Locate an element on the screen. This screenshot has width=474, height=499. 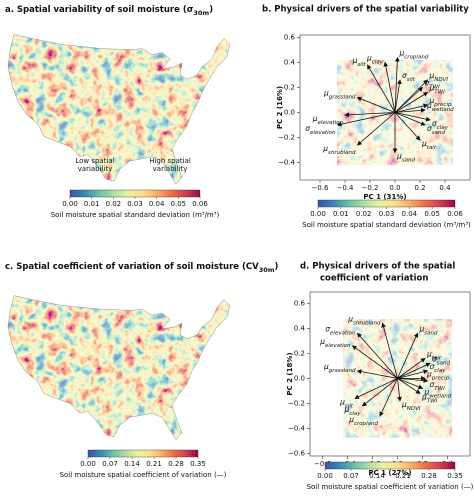
panel-title: coefficient of variation is located at coordinates (374, 279).